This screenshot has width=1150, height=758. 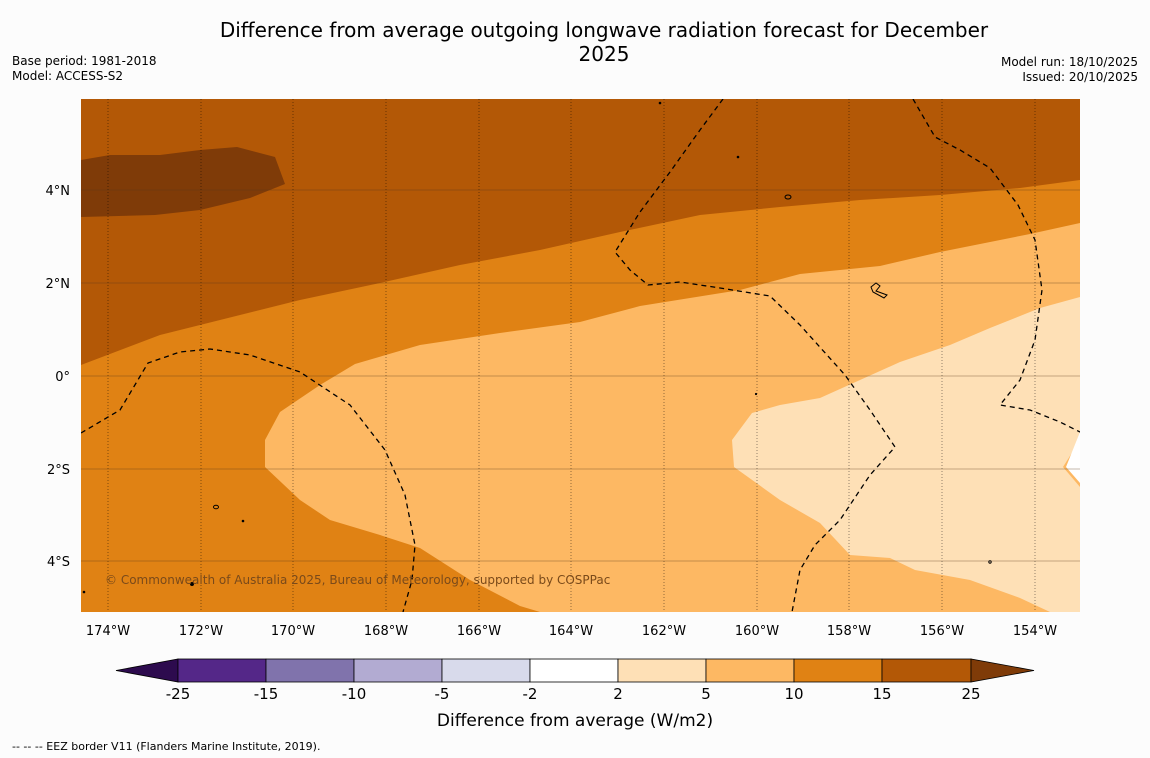 I want to click on band-neutral, so click(x=1073, y=457).